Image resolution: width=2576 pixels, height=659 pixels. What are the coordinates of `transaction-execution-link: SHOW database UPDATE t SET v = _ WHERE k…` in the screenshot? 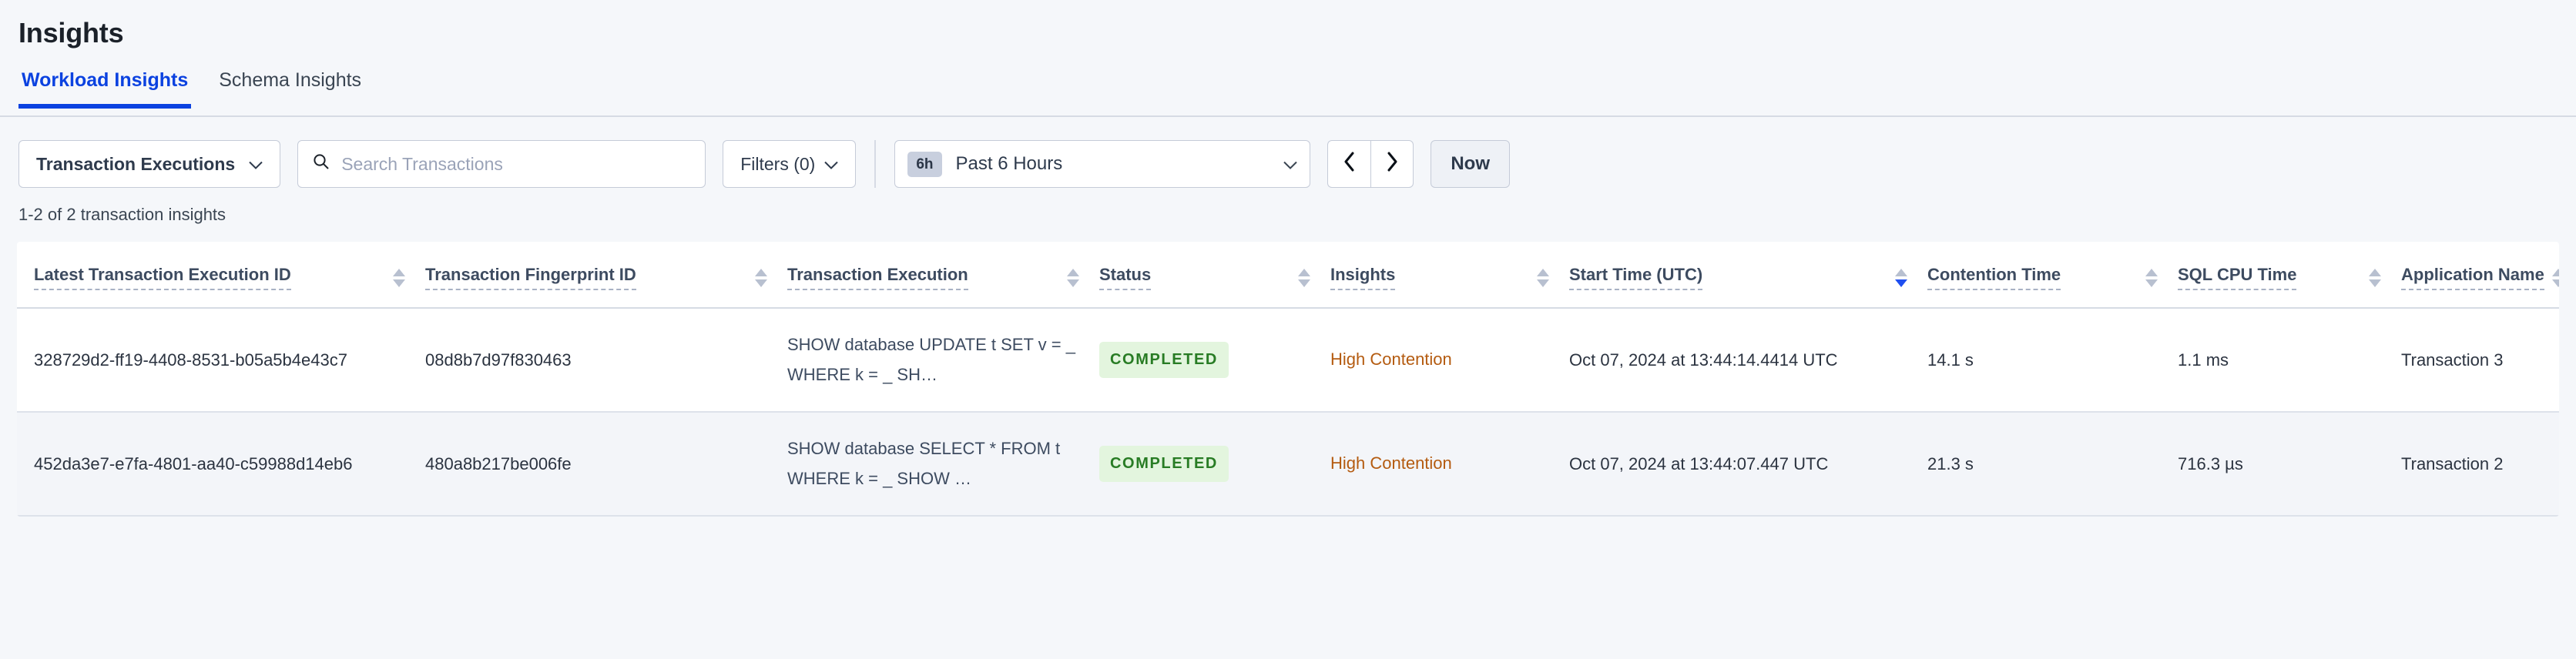 It's located at (931, 359).